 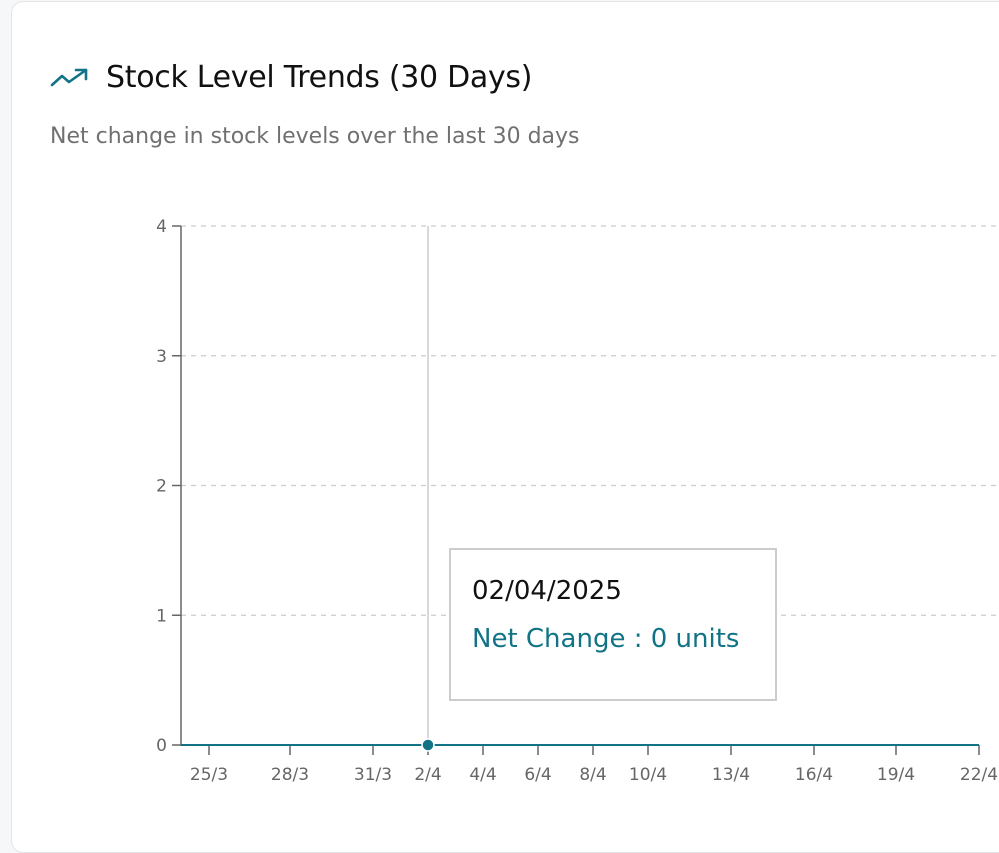 I want to click on trending-up-icon, so click(x=69, y=77).